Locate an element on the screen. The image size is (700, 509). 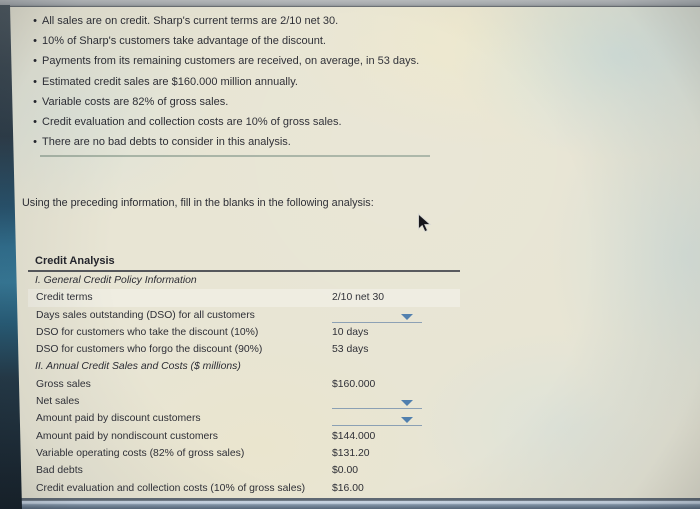
row-label: Net sales is located at coordinates (58, 402).